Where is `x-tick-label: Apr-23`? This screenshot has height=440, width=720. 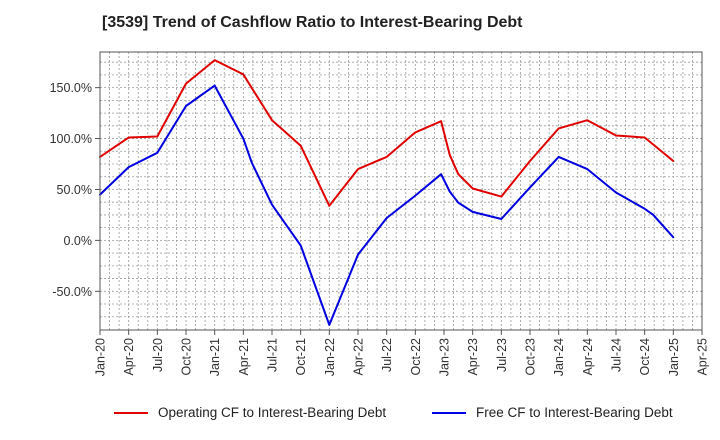
x-tick-label: Apr-23 is located at coordinates (473, 357).